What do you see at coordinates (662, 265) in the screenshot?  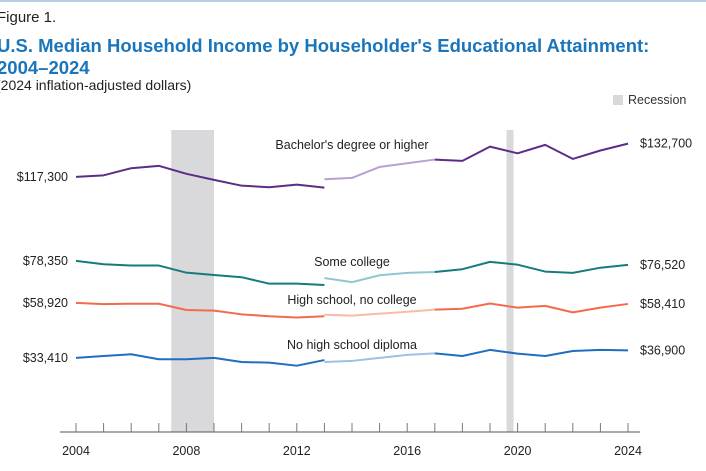 I see `end-value-label: $76,520` at bounding box center [662, 265].